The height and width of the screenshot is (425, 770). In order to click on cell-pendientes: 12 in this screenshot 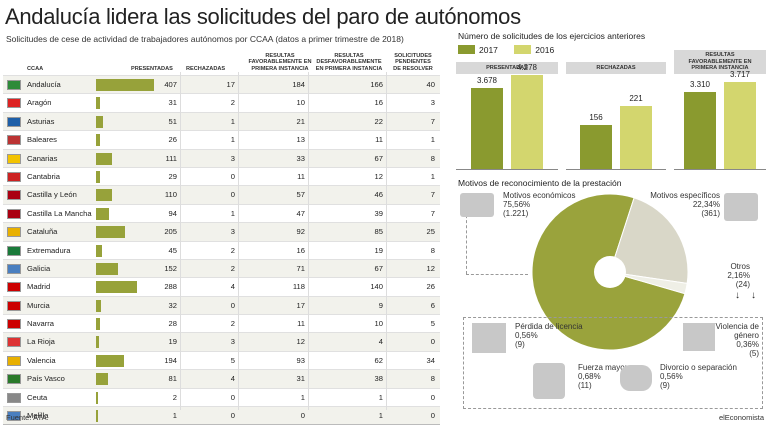, I will do `click(430, 268)`.